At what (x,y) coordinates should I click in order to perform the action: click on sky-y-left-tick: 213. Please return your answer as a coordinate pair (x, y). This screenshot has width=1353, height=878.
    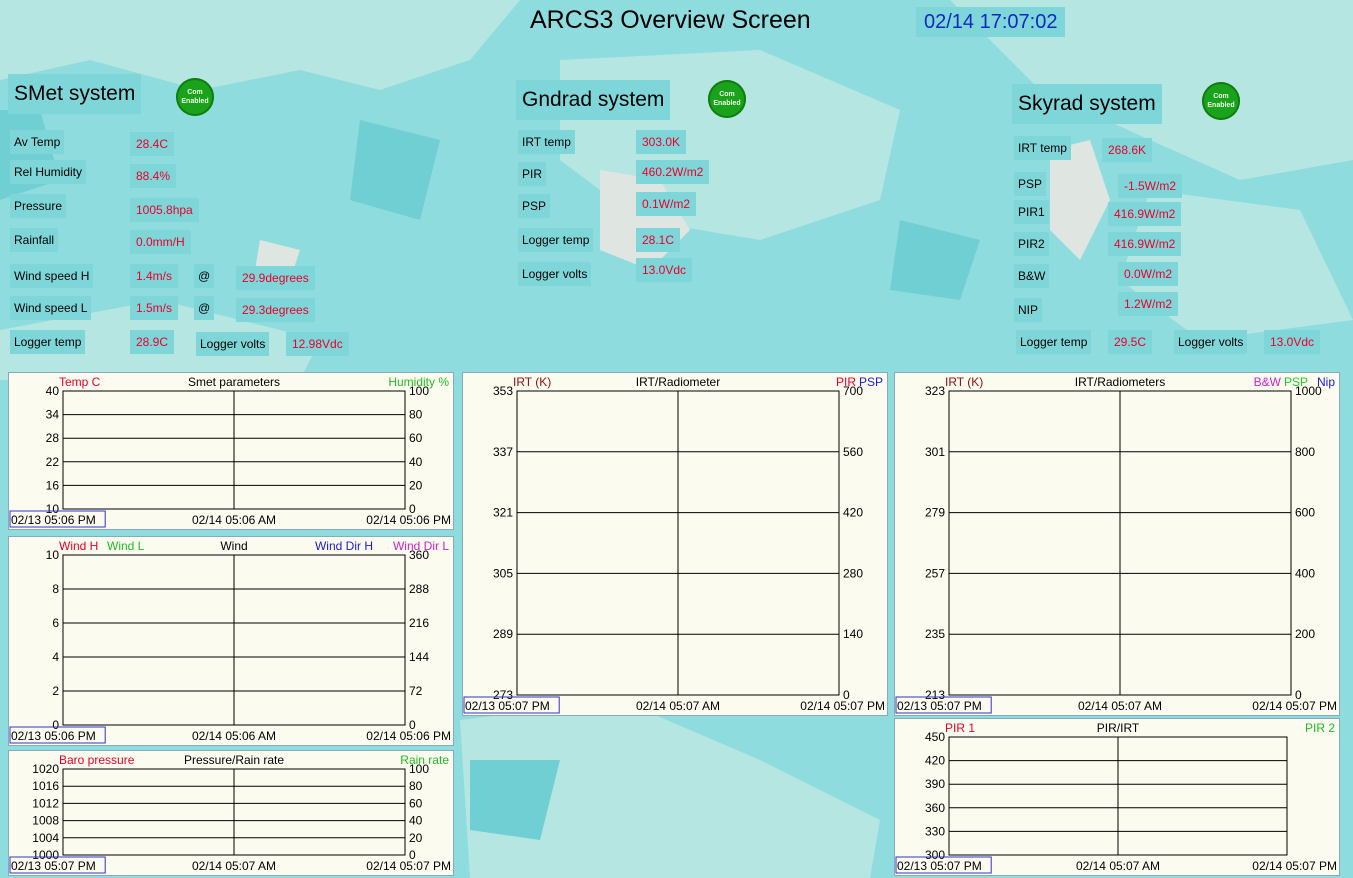
    Looking at the image, I should click on (935, 695).